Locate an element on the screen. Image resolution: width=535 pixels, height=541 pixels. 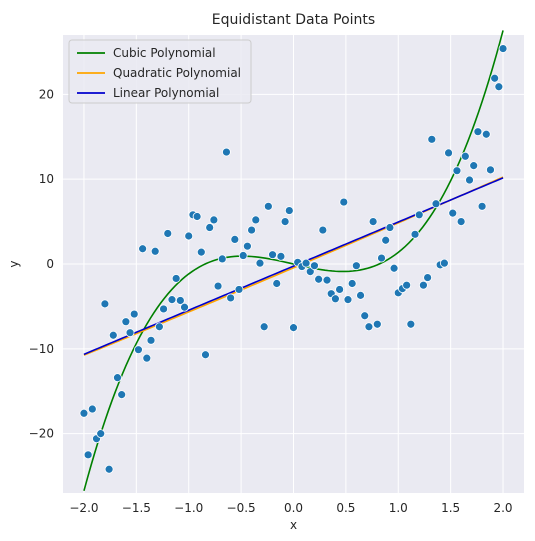
x-tick-label: 0.5 is located at coordinates (345, 508).